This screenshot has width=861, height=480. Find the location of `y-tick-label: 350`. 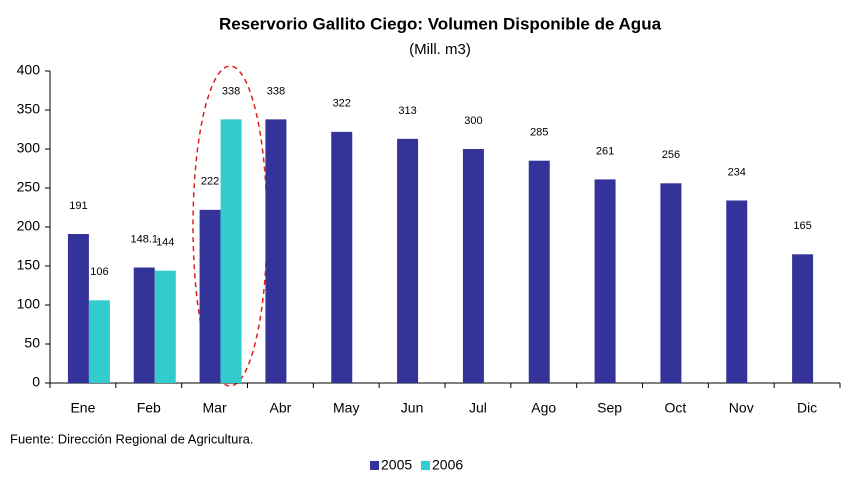

y-tick-label: 350 is located at coordinates (29, 109).